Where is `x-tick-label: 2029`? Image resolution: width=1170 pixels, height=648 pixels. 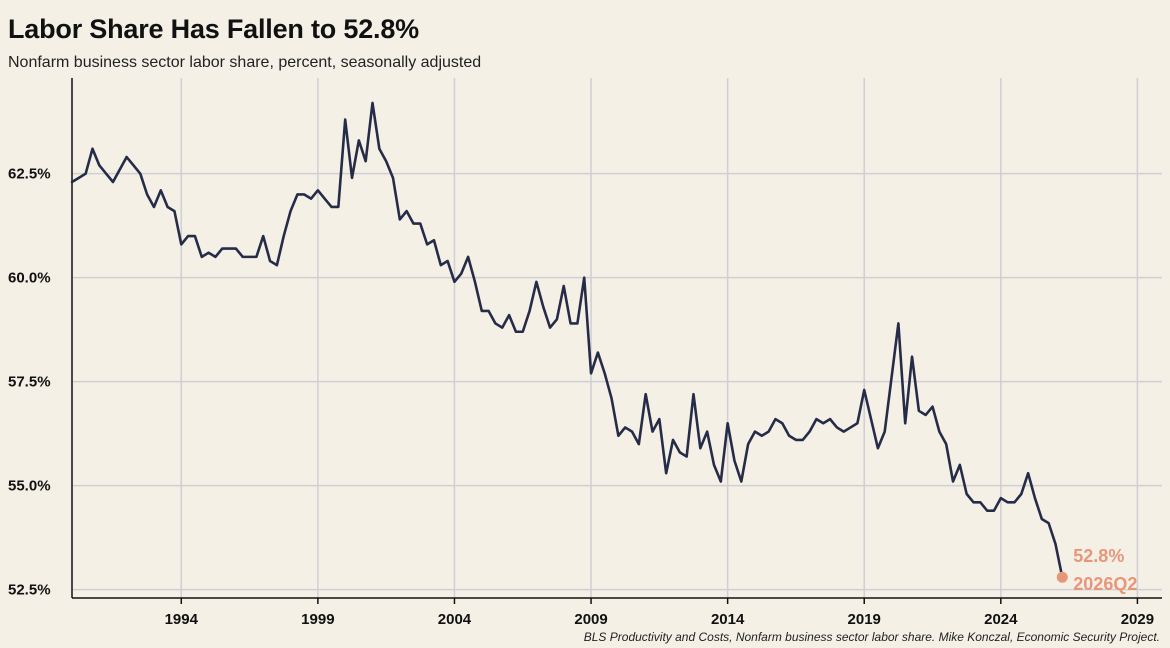 x-tick-label: 2029 is located at coordinates (1137, 619).